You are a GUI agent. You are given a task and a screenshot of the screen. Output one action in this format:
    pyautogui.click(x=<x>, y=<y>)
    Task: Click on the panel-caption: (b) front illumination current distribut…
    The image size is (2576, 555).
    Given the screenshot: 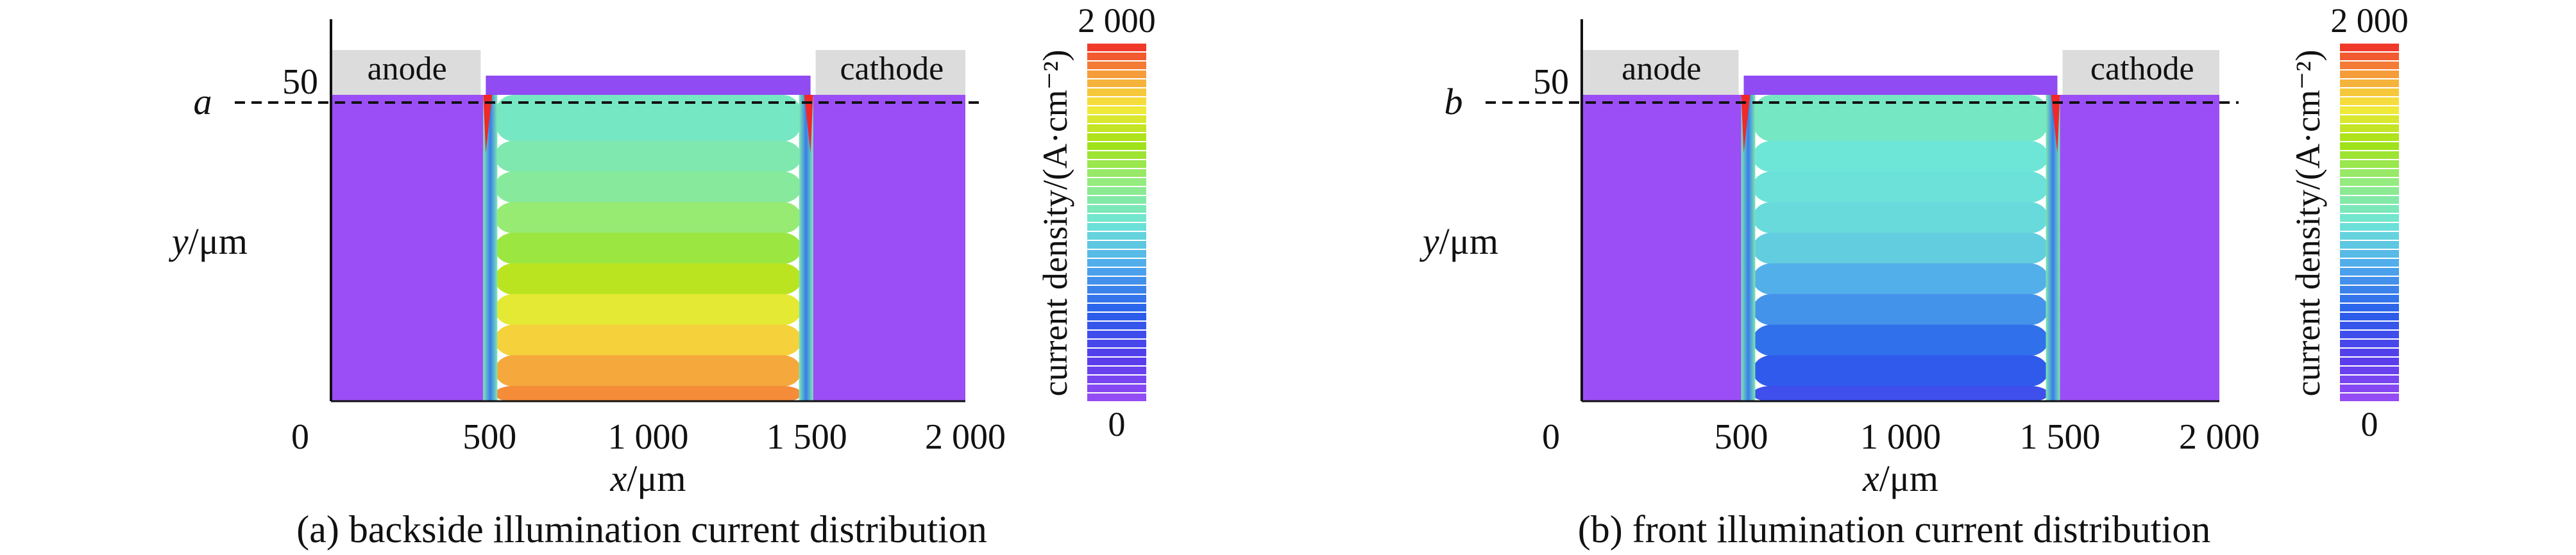 What is the action you would take?
    pyautogui.click(x=1894, y=529)
    